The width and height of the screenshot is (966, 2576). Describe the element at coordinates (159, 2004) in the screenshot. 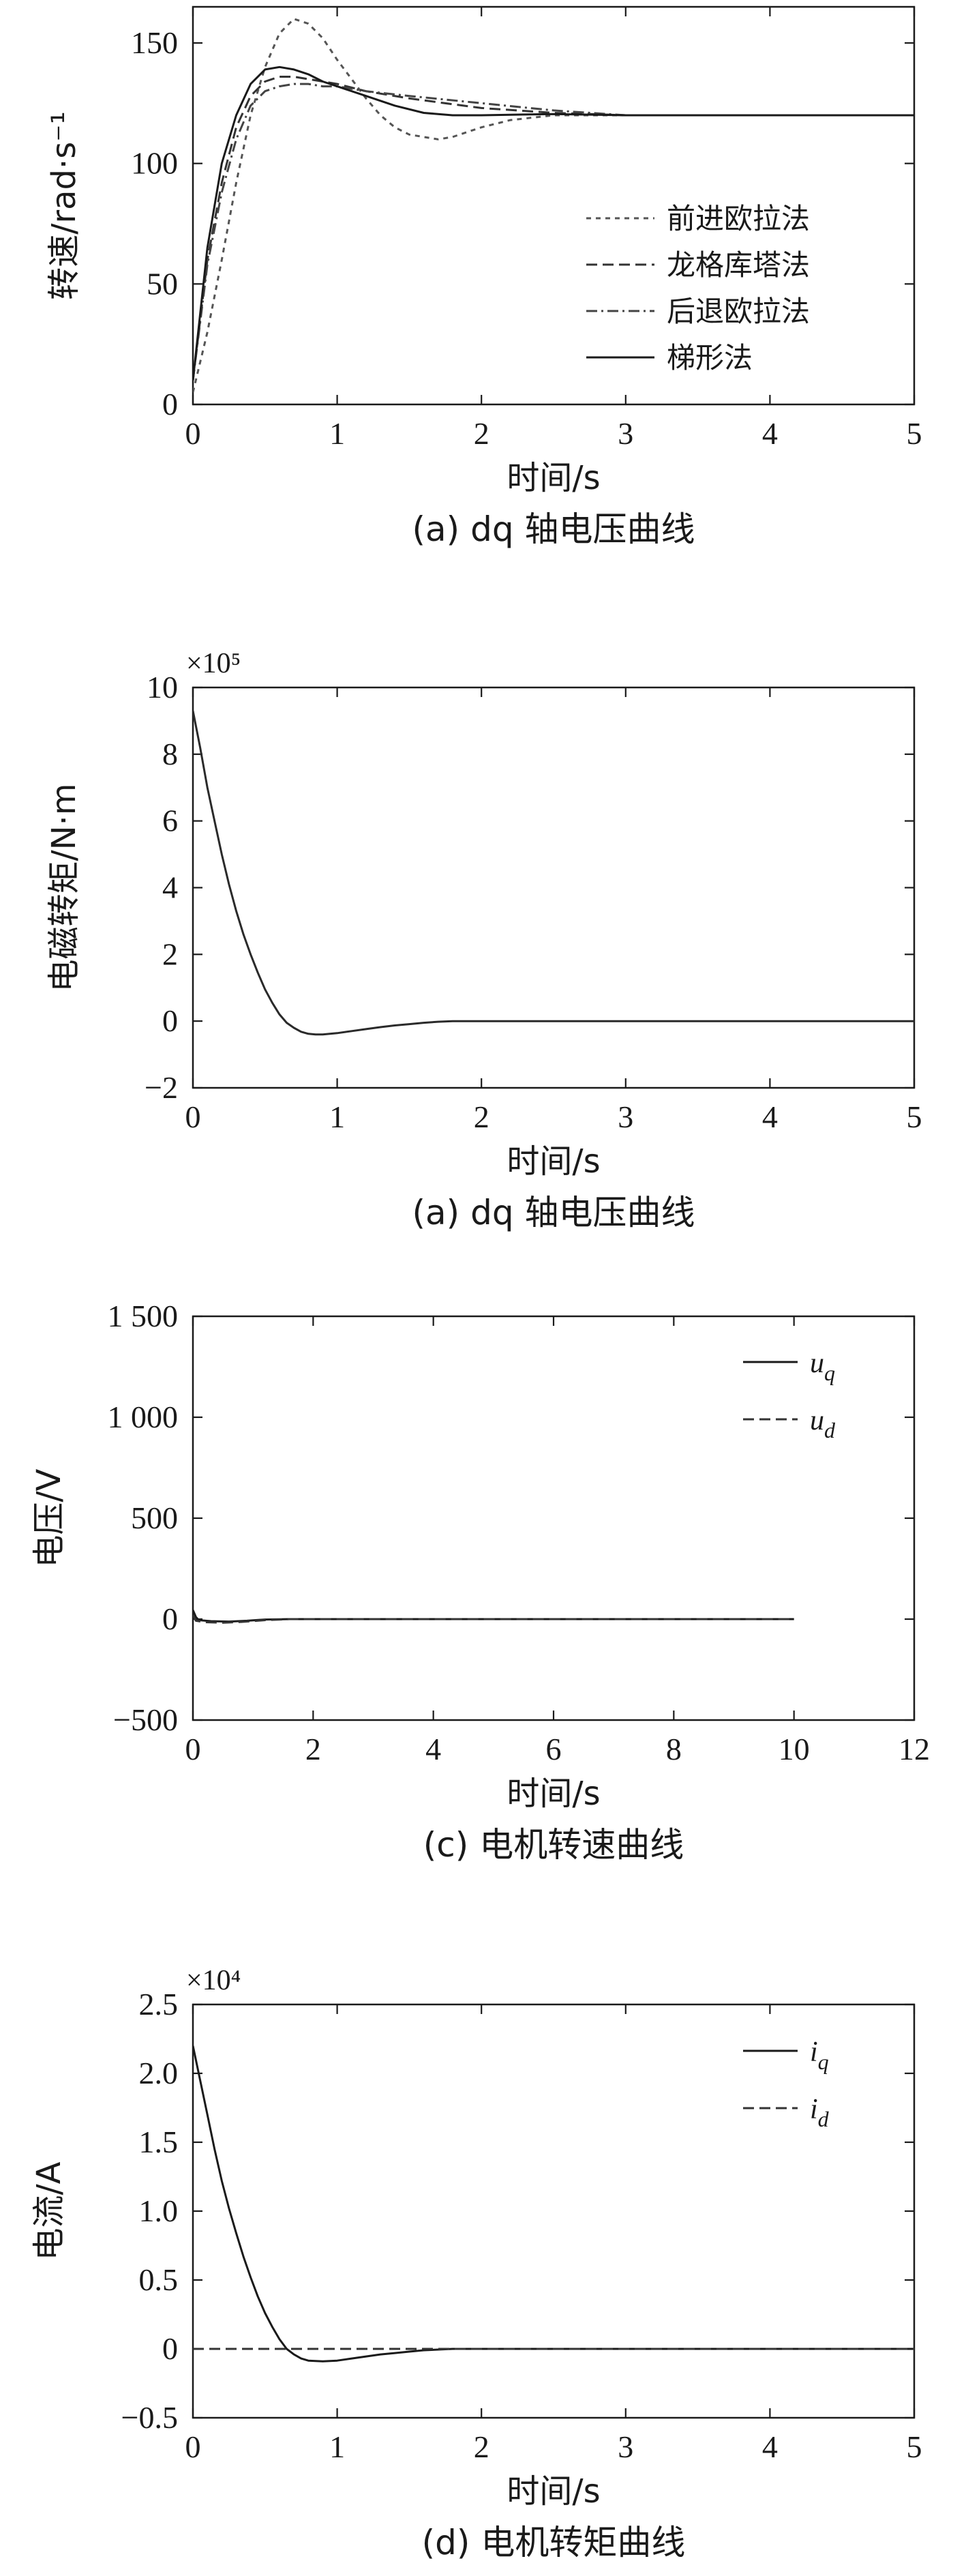

I see `y-tick-label: 2.5` at that location.